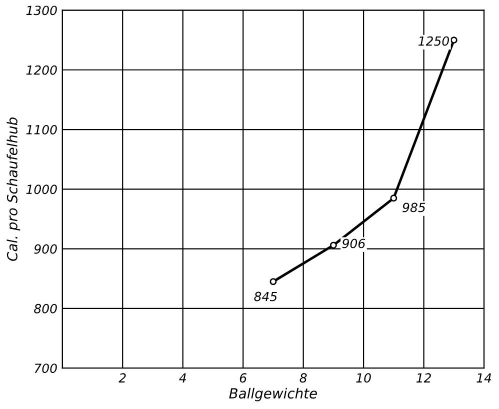 Image resolution: width=499 pixels, height=409 pixels. What do you see at coordinates (303, 378) in the screenshot?
I see `x-tick-label: 8` at bounding box center [303, 378].